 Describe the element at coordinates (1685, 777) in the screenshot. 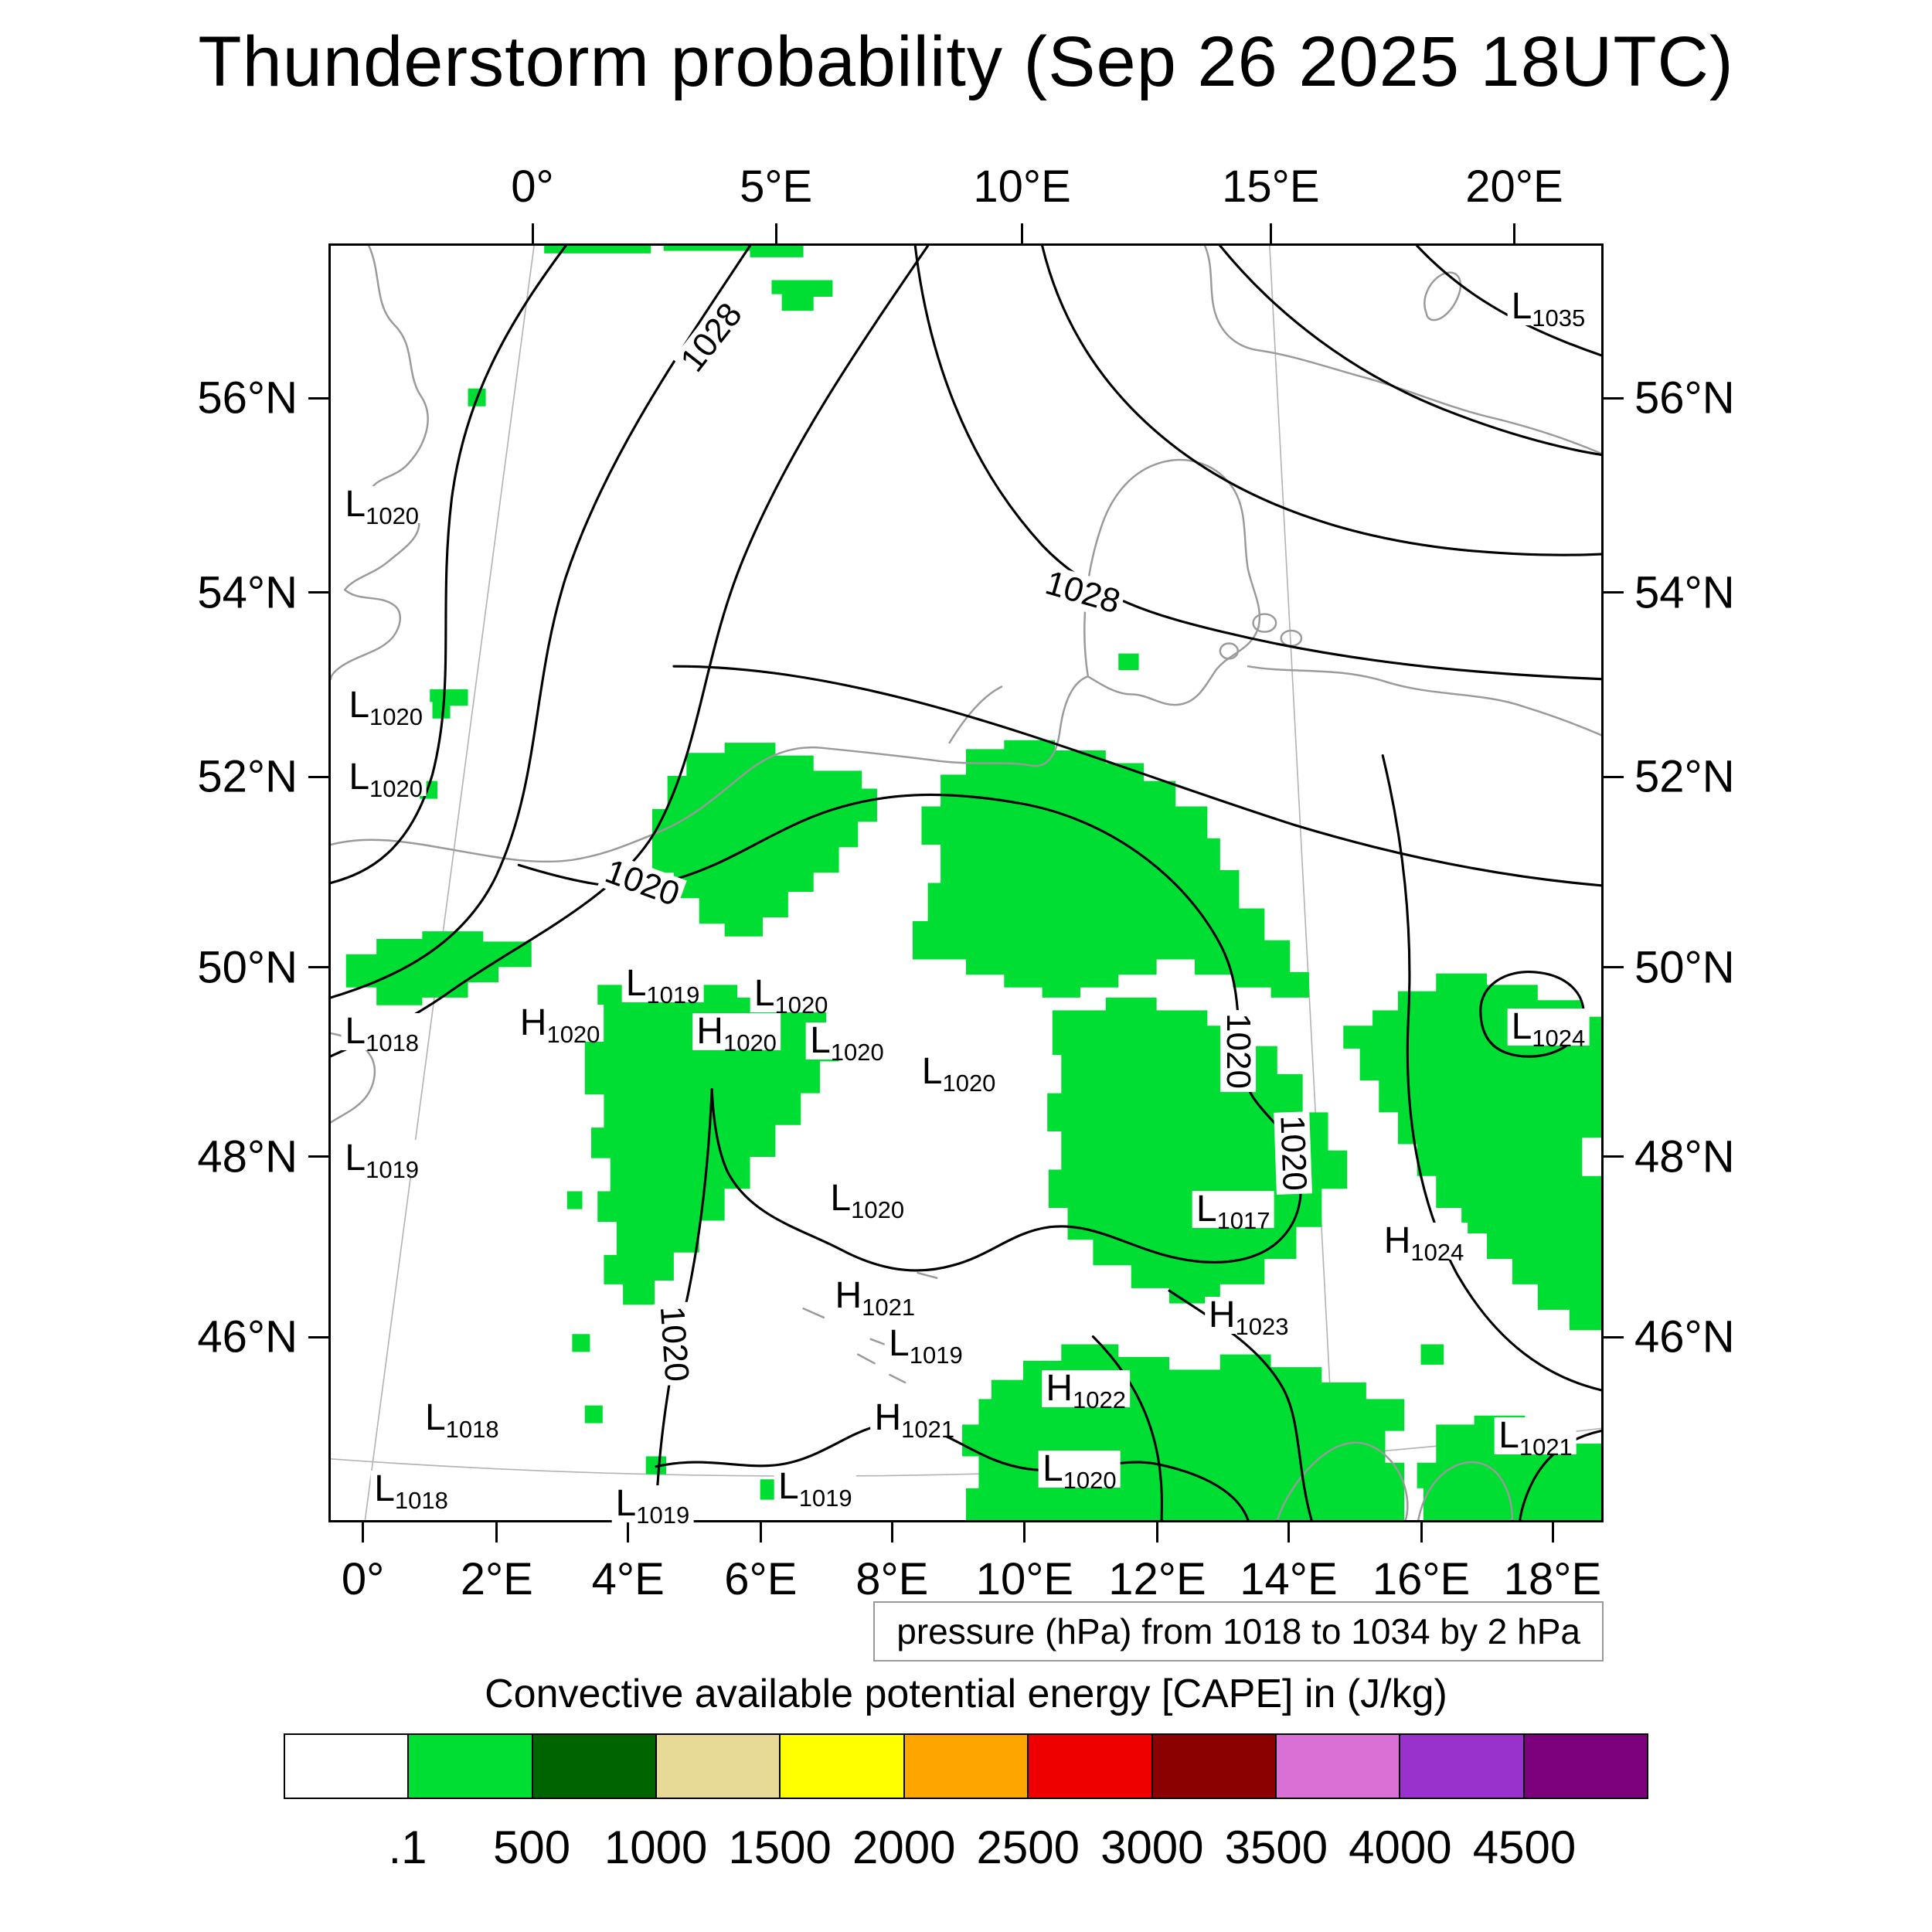

I see `latitude-label-right: 52°N` at that location.